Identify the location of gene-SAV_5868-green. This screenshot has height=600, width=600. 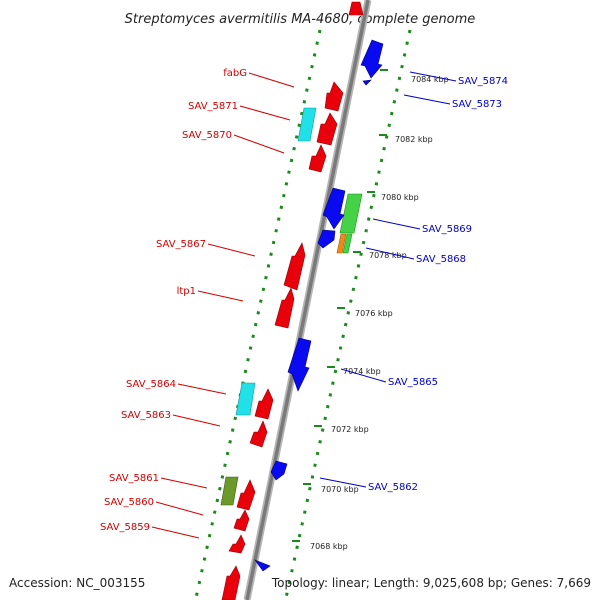
(347, 243).